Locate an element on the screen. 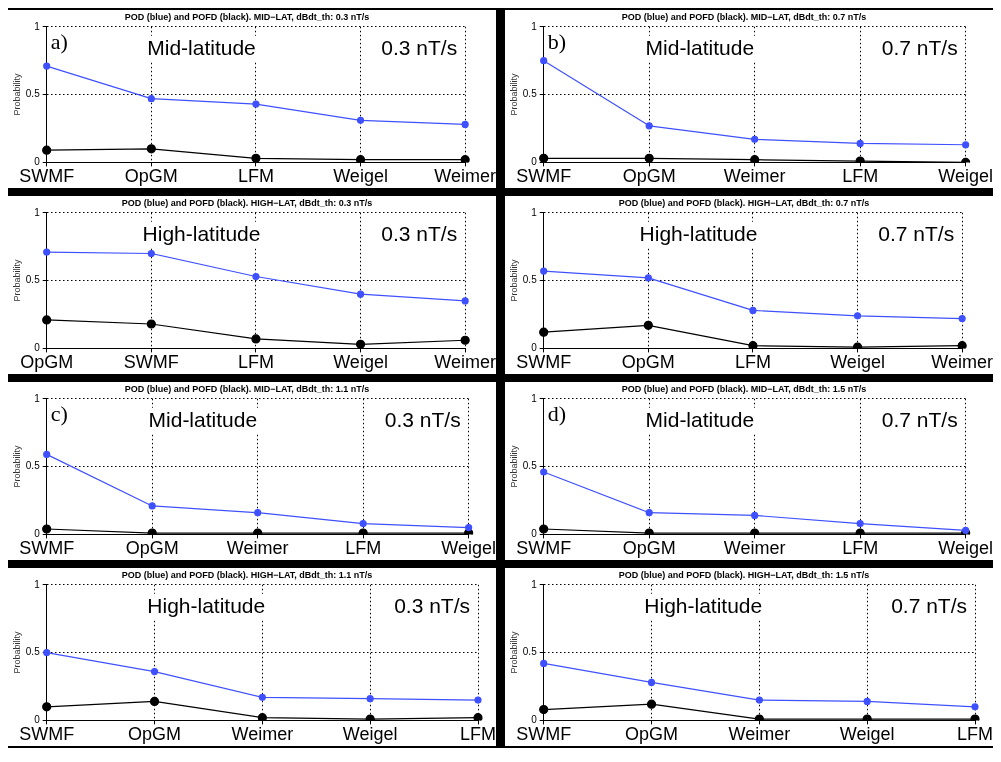 This screenshot has height=762, width=1001. chart-title: POD (blue) and POFD (black). HIGH−LAT, dBdt_th: 0.7 nT/s is located at coordinates (744, 202).